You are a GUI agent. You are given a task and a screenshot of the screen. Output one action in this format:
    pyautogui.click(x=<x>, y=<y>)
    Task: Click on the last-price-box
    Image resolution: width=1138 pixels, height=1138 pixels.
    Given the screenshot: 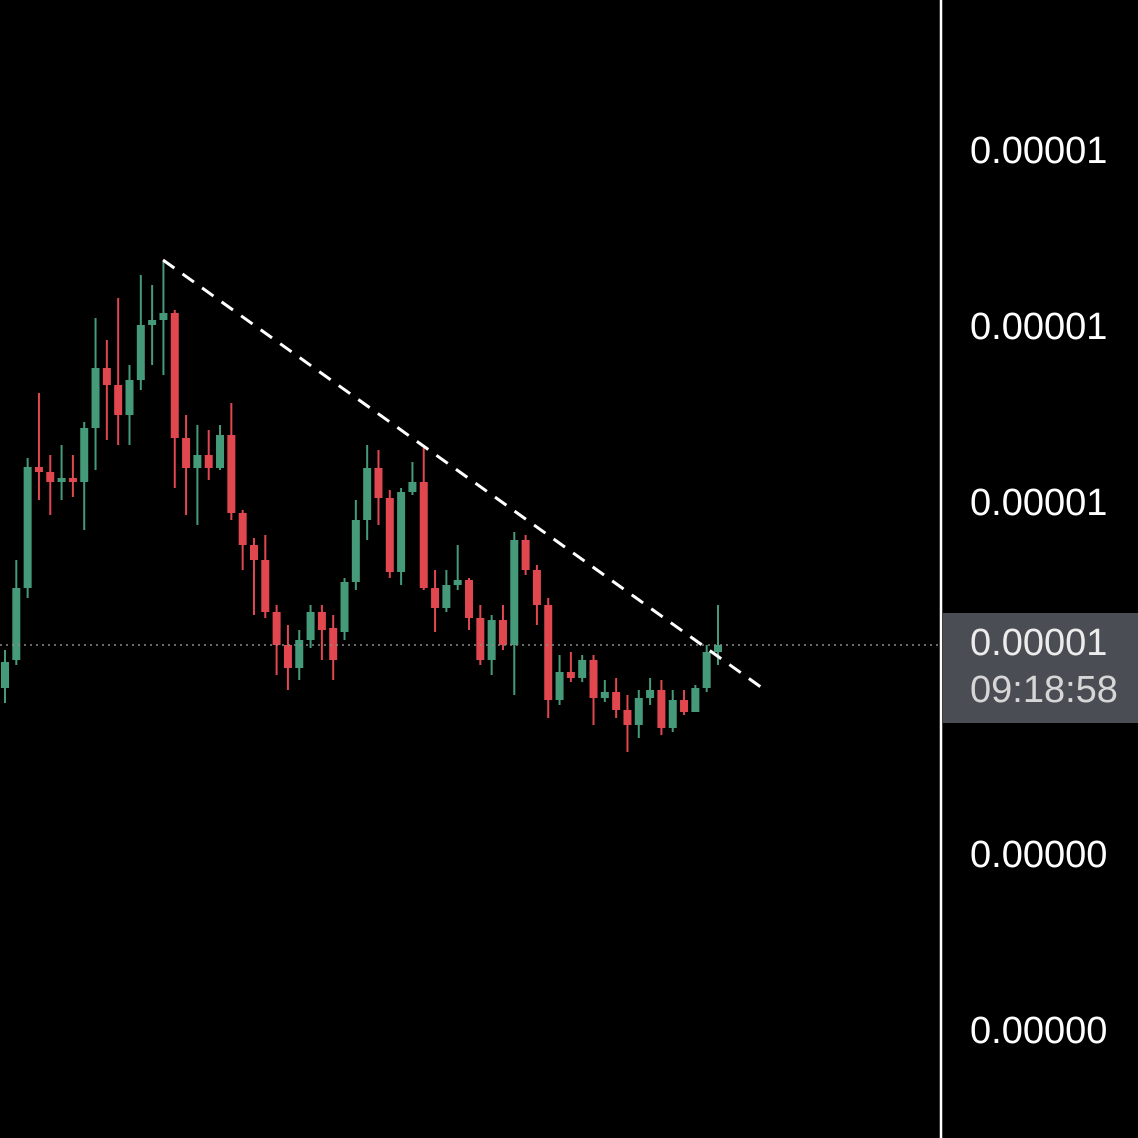 What is the action you would take?
    pyautogui.click(x=1040, y=668)
    